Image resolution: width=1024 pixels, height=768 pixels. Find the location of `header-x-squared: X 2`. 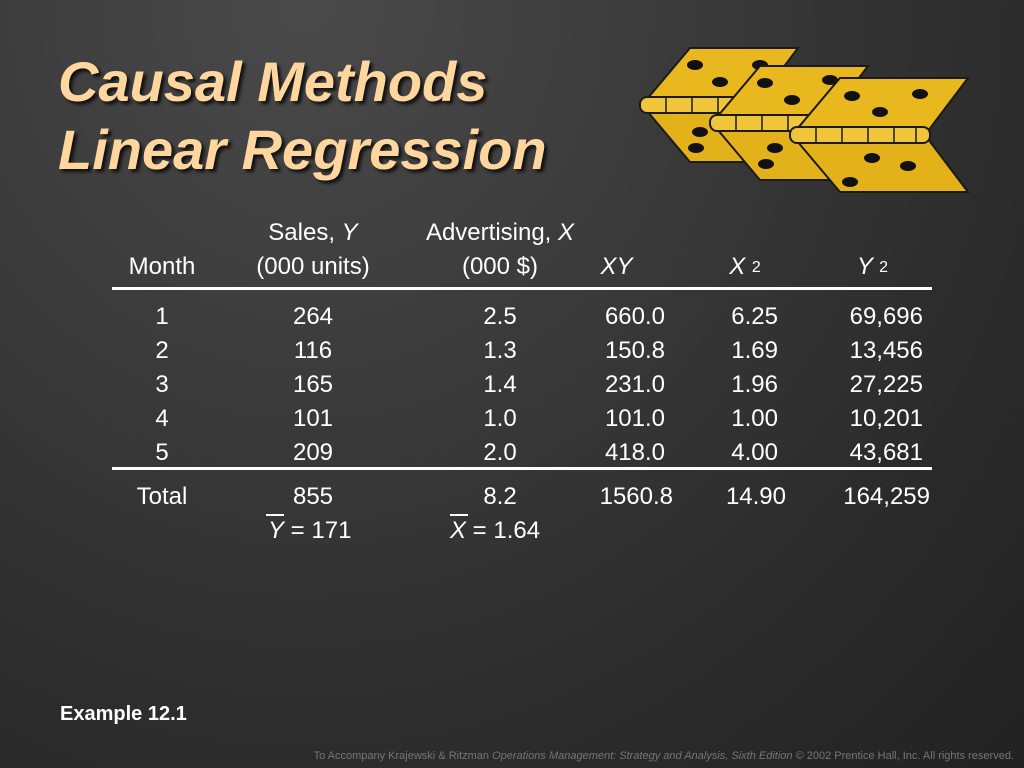

header-x-squared: X 2 is located at coordinates (745, 267).